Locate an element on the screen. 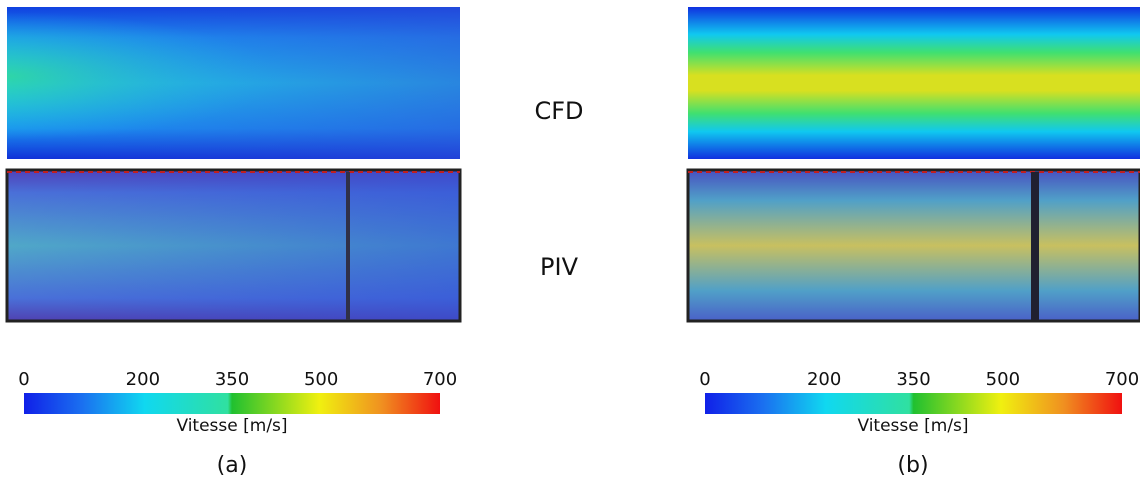  piv-frame-a is located at coordinates (233, 245).